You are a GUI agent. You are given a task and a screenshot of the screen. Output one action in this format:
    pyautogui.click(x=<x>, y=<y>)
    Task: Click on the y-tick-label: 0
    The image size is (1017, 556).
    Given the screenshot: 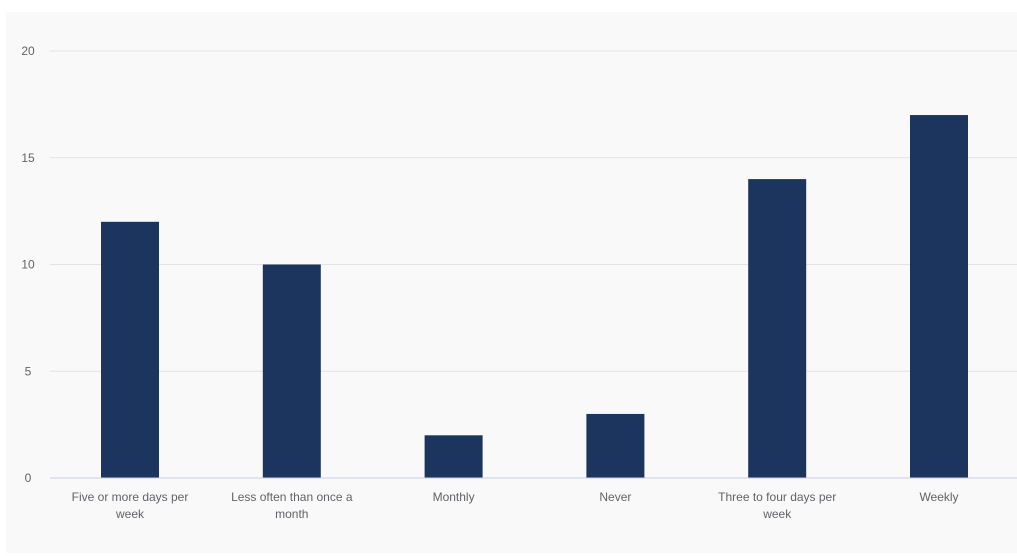 What is the action you would take?
    pyautogui.click(x=28, y=478)
    